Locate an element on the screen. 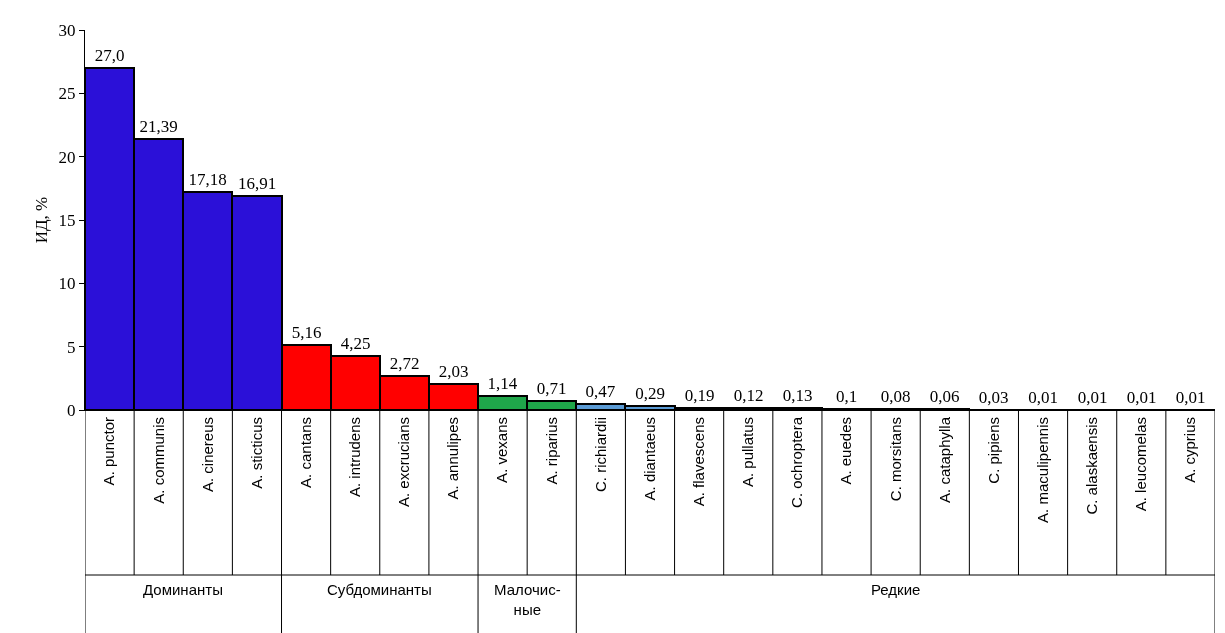 The width and height of the screenshot is (1225, 633). y-tick-label: 20 is located at coordinates (67, 157).